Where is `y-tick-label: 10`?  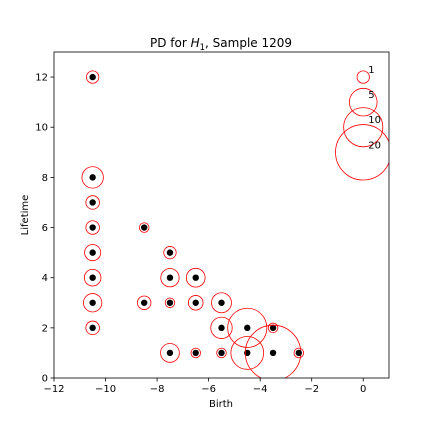
y-tick-label: 10 is located at coordinates (41, 128).